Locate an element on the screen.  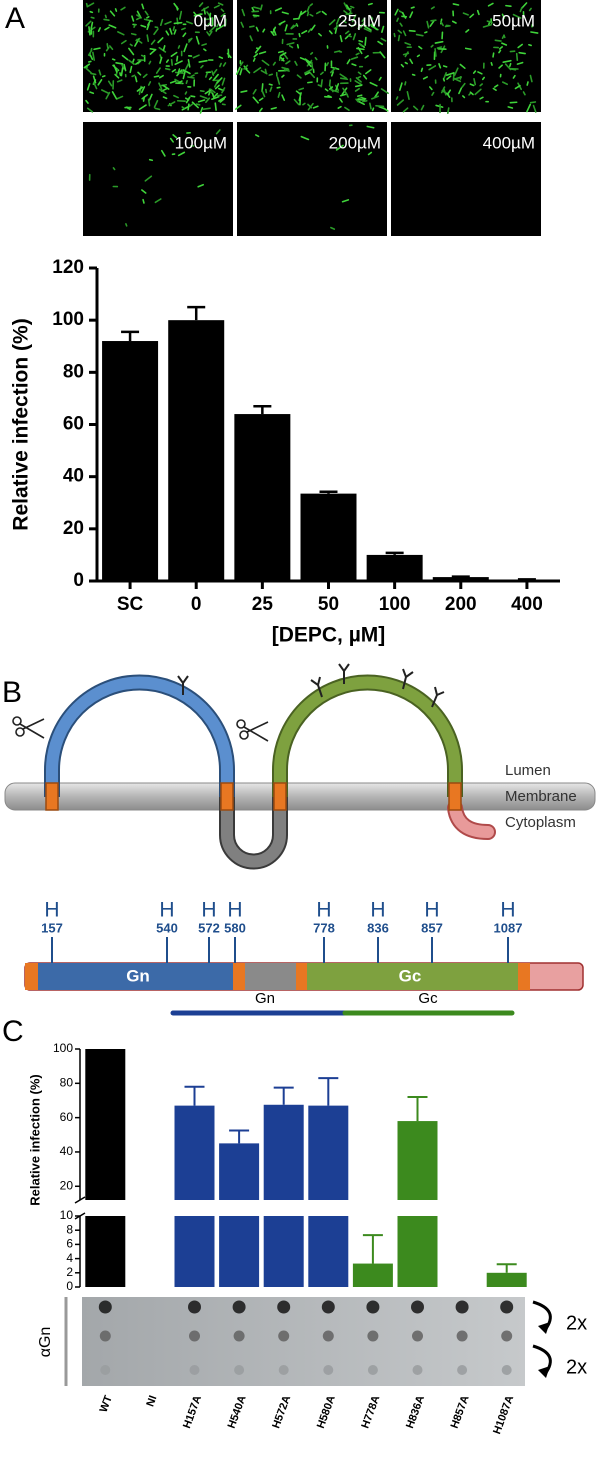
tm-domain is located at coordinates (227, 796).